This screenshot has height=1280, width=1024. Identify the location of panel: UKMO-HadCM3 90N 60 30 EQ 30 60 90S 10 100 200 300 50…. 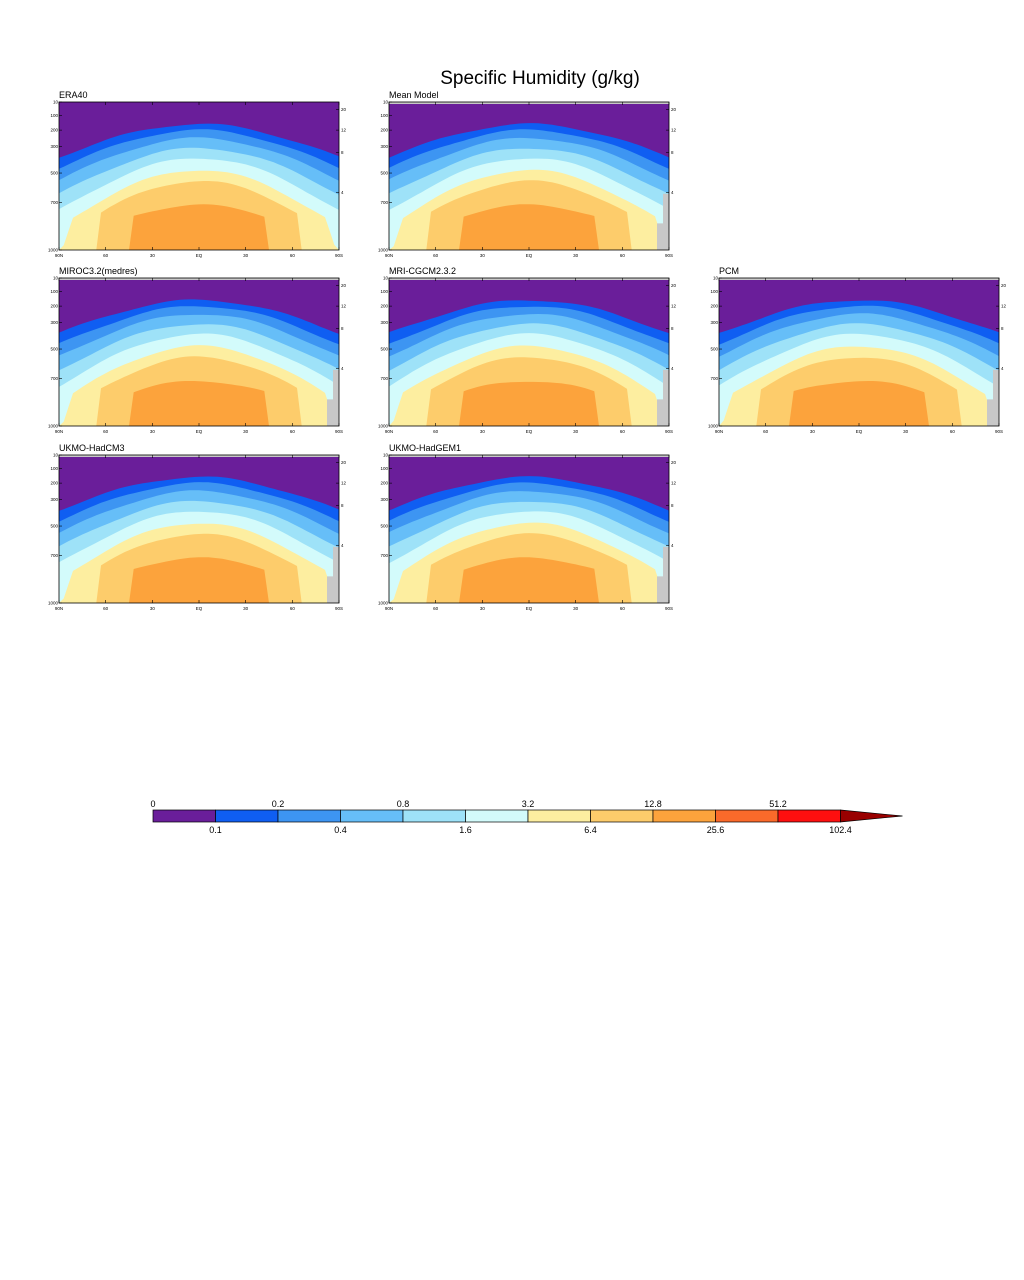
(201, 528).